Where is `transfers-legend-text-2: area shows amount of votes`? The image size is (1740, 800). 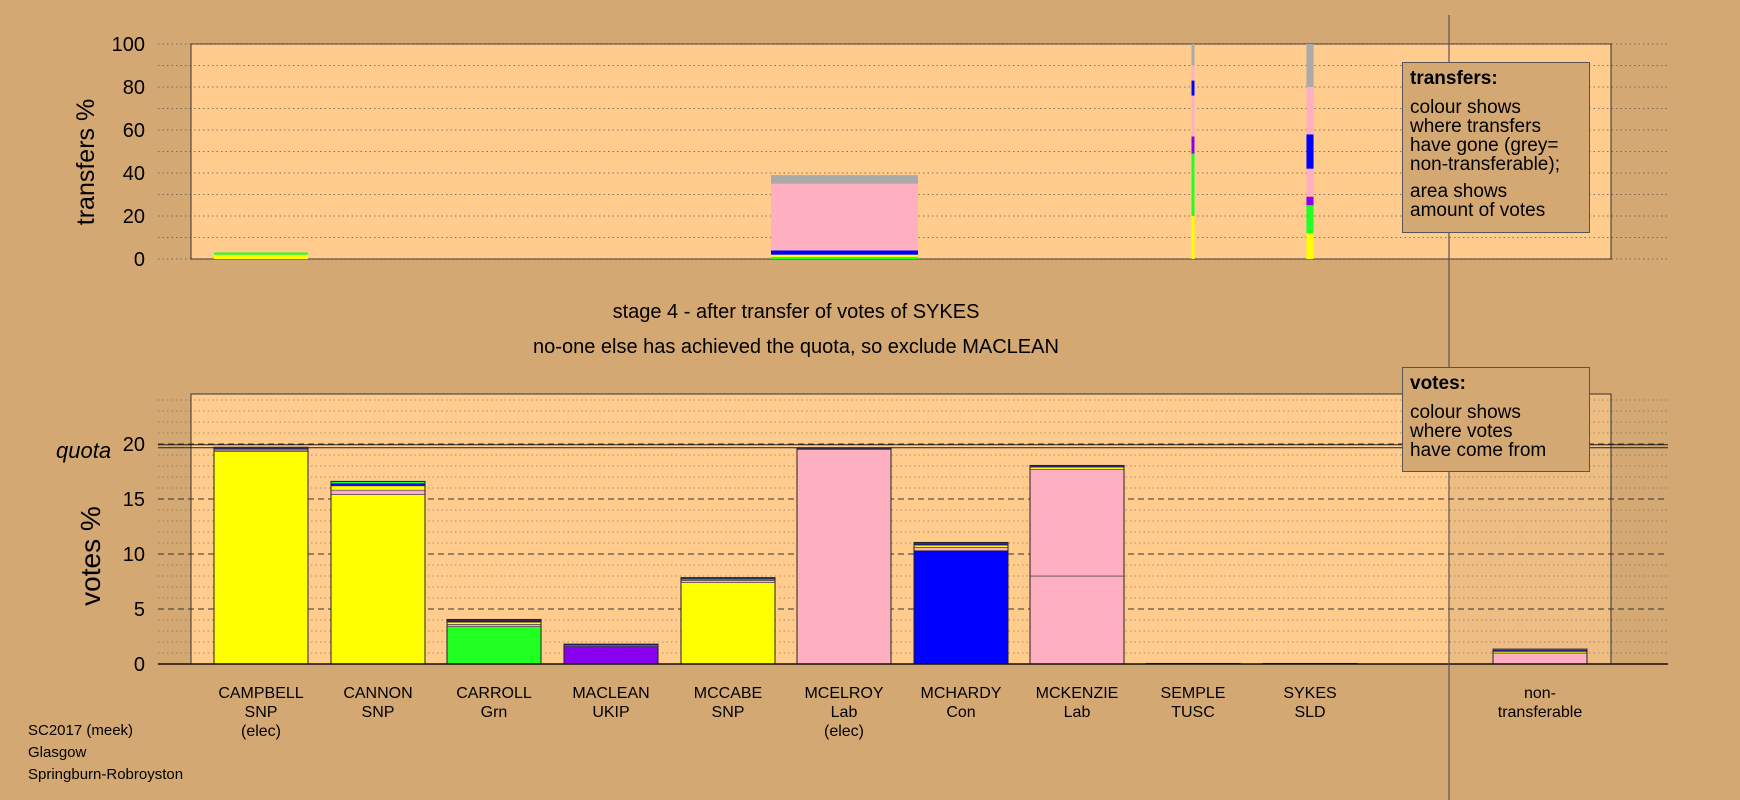 transfers-legend-text-2: area shows amount of votes is located at coordinates (1496, 201).